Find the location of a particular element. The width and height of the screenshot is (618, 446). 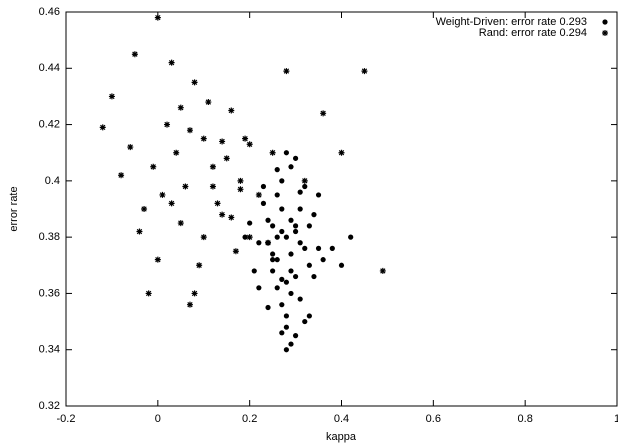

x-tick-label: 0 is located at coordinates (158, 419).